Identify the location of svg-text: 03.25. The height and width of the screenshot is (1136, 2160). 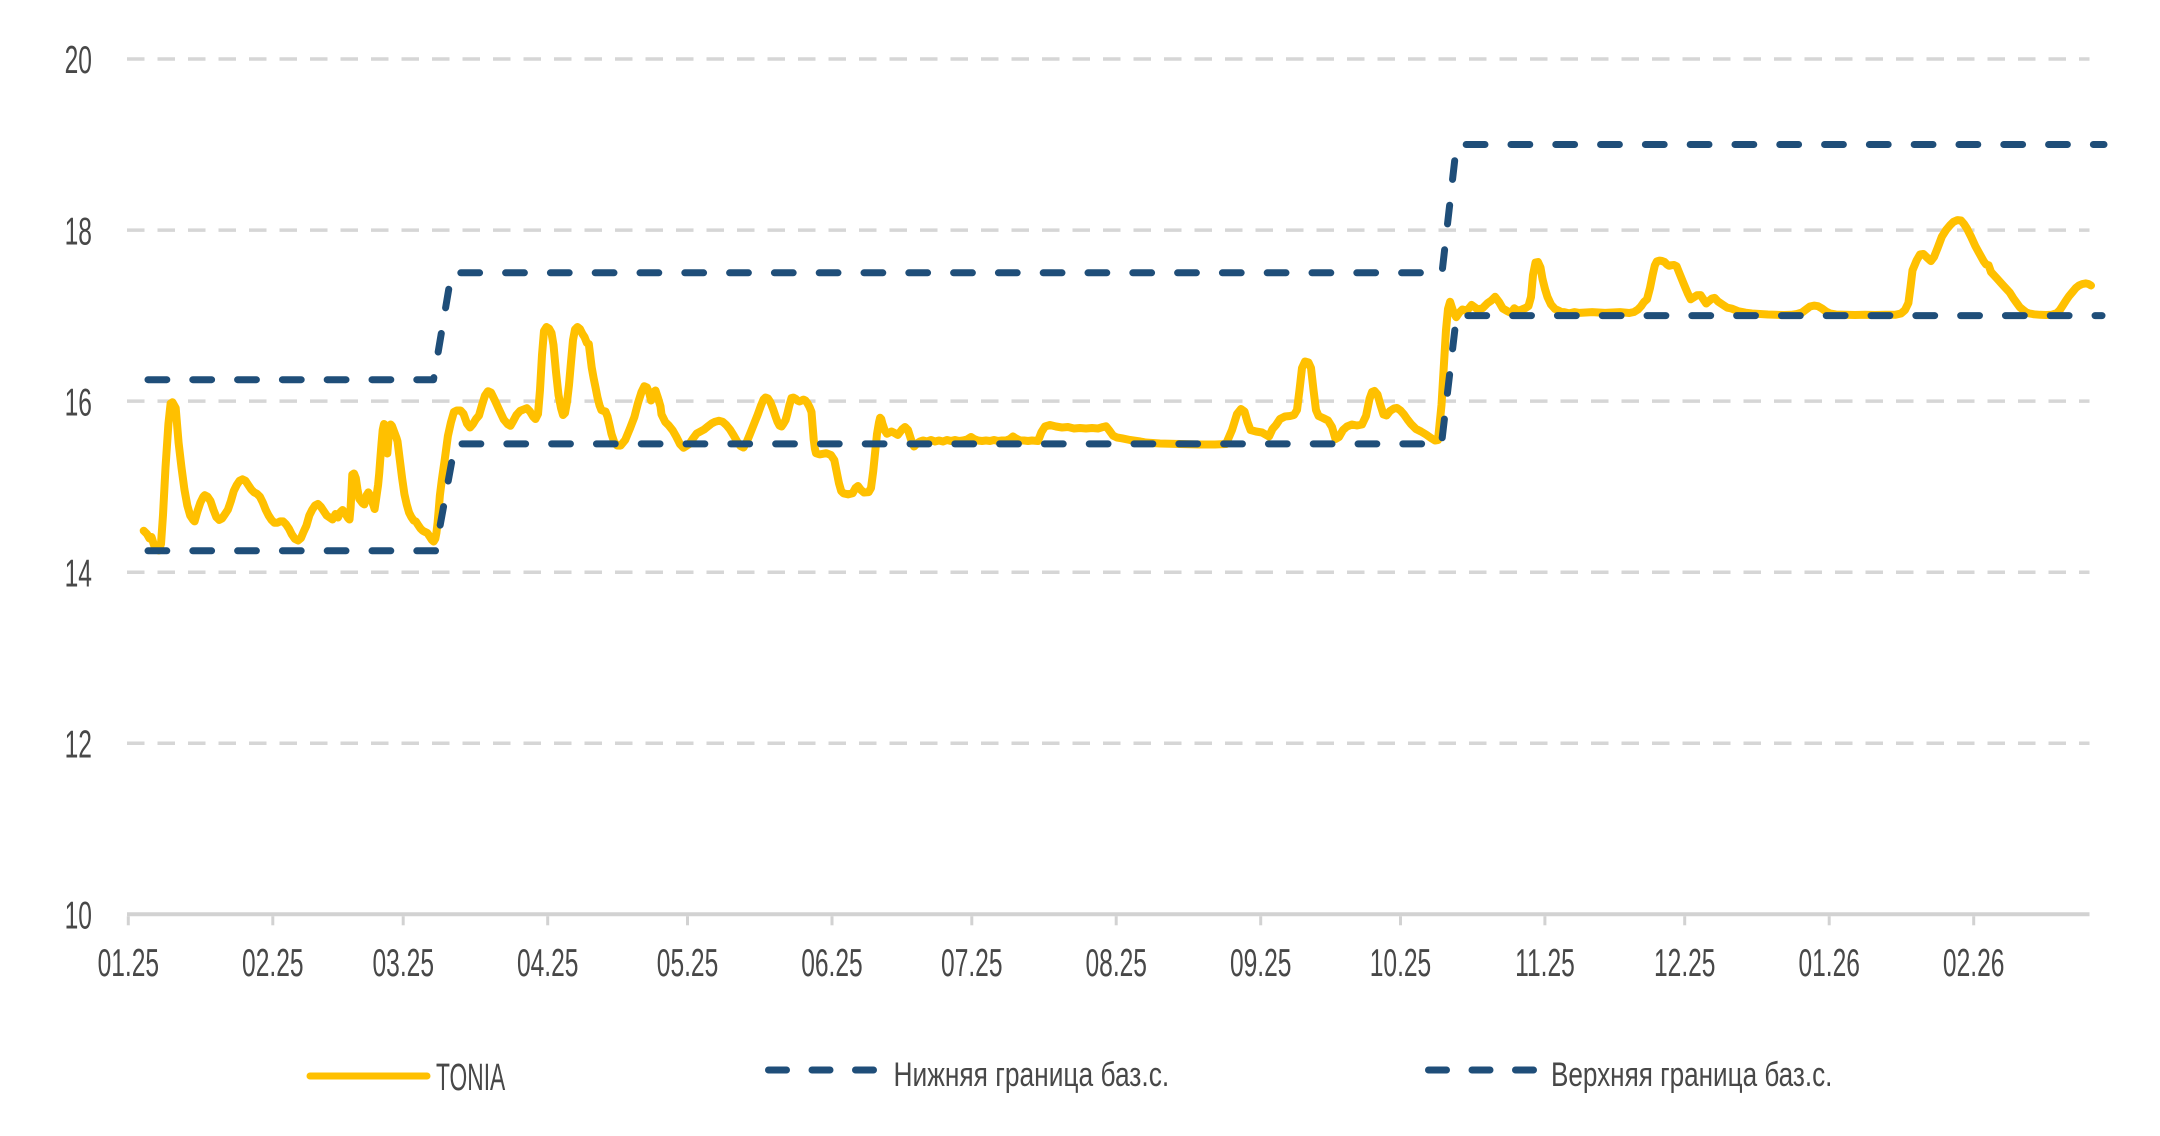
(403, 962).